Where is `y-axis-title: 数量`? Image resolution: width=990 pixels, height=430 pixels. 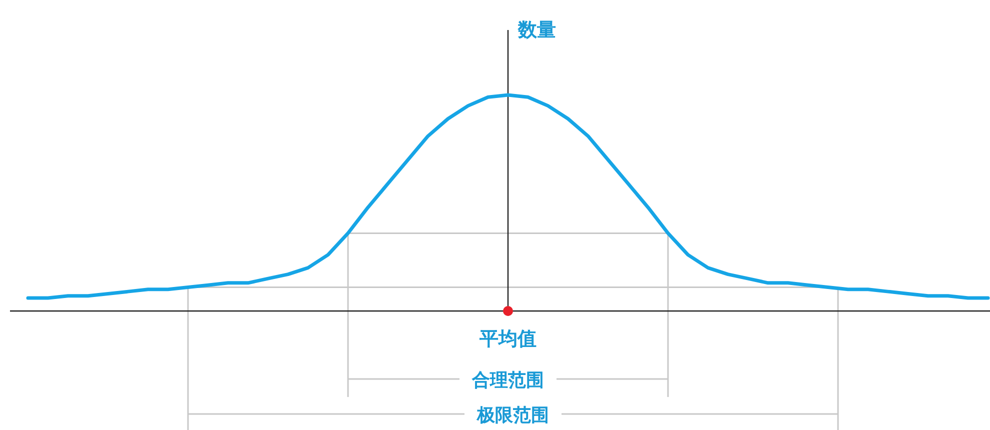 y-axis-title: 数量 is located at coordinates (536, 30).